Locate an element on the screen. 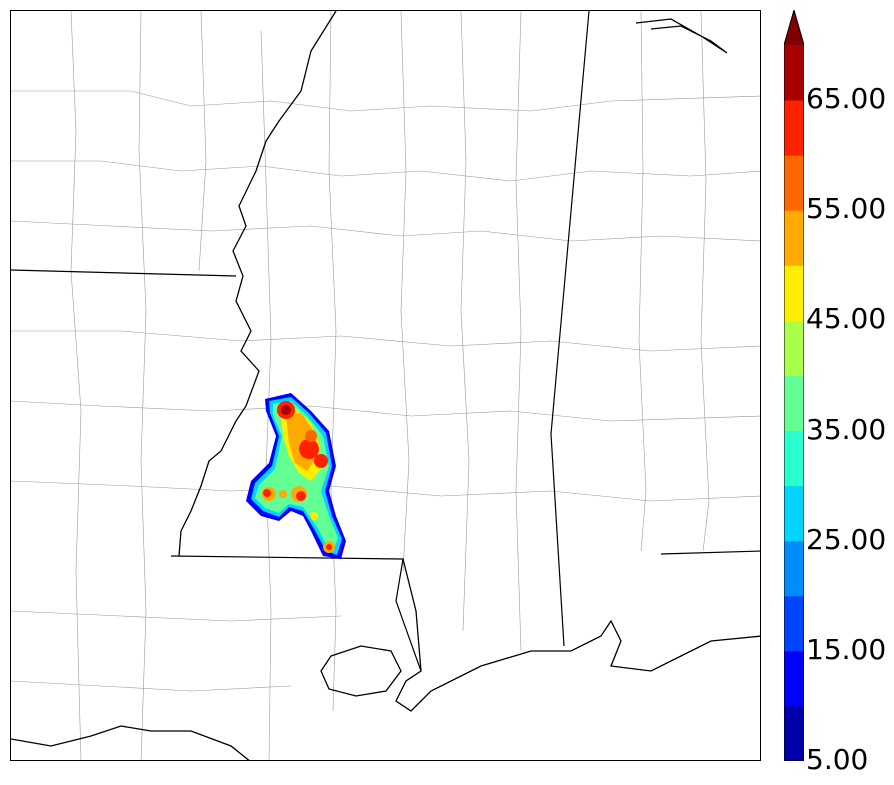 The height and width of the screenshot is (785, 894). colorbar-tick-label: 15.00 is located at coordinates (846, 649).